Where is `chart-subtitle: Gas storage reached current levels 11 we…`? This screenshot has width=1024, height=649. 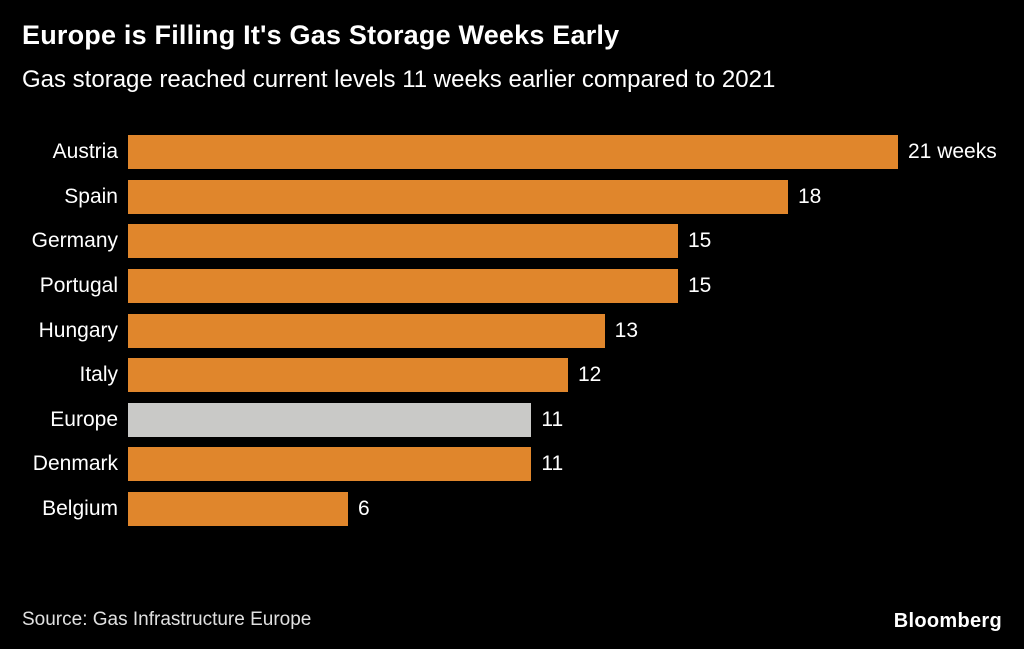 chart-subtitle: Gas storage reached current levels 11 we… is located at coordinates (399, 79).